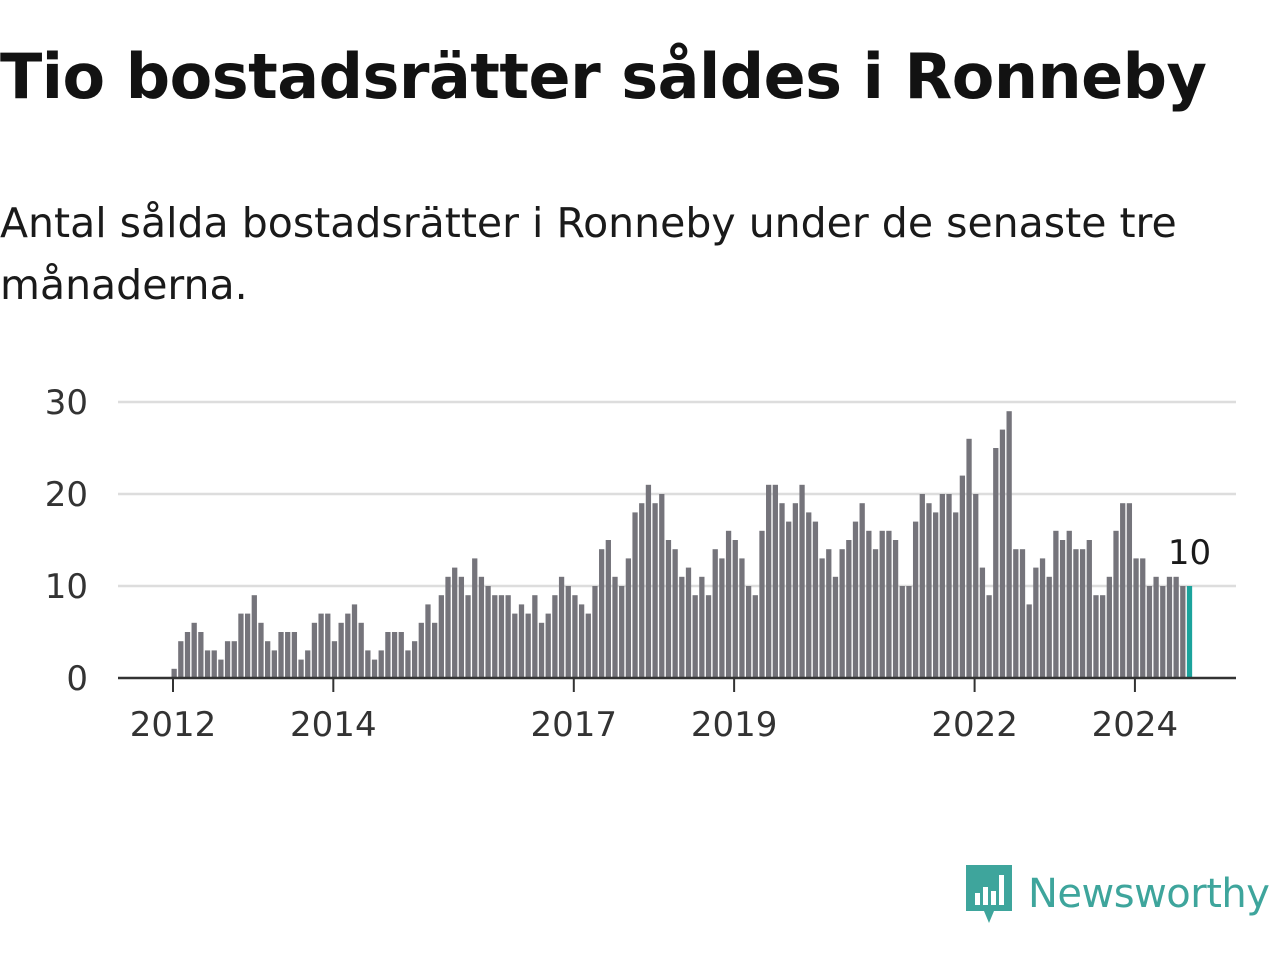 This screenshot has height=960, width=1280. What do you see at coordinates (66, 495) in the screenshot?
I see `y-tick-label-20: 20` at bounding box center [66, 495].